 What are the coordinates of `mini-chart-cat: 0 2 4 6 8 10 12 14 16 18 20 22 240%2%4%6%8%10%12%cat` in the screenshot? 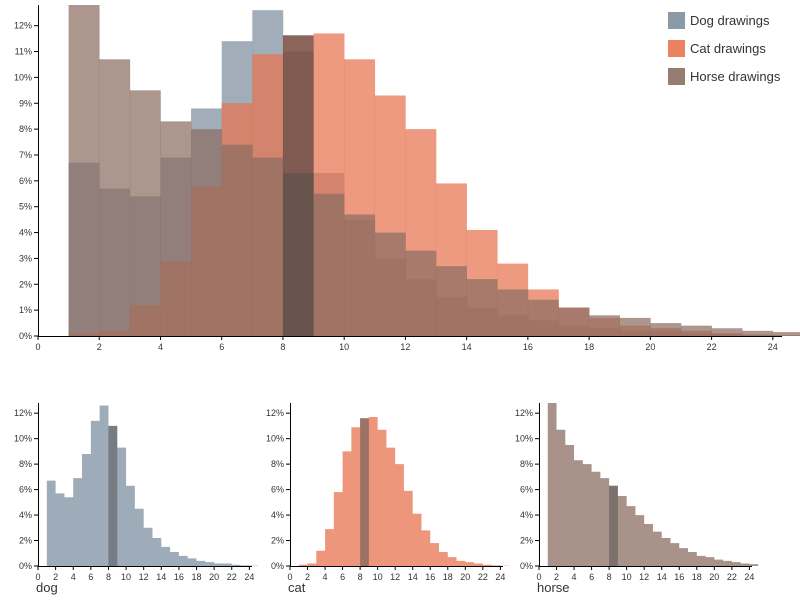 It's located at (388, 499).